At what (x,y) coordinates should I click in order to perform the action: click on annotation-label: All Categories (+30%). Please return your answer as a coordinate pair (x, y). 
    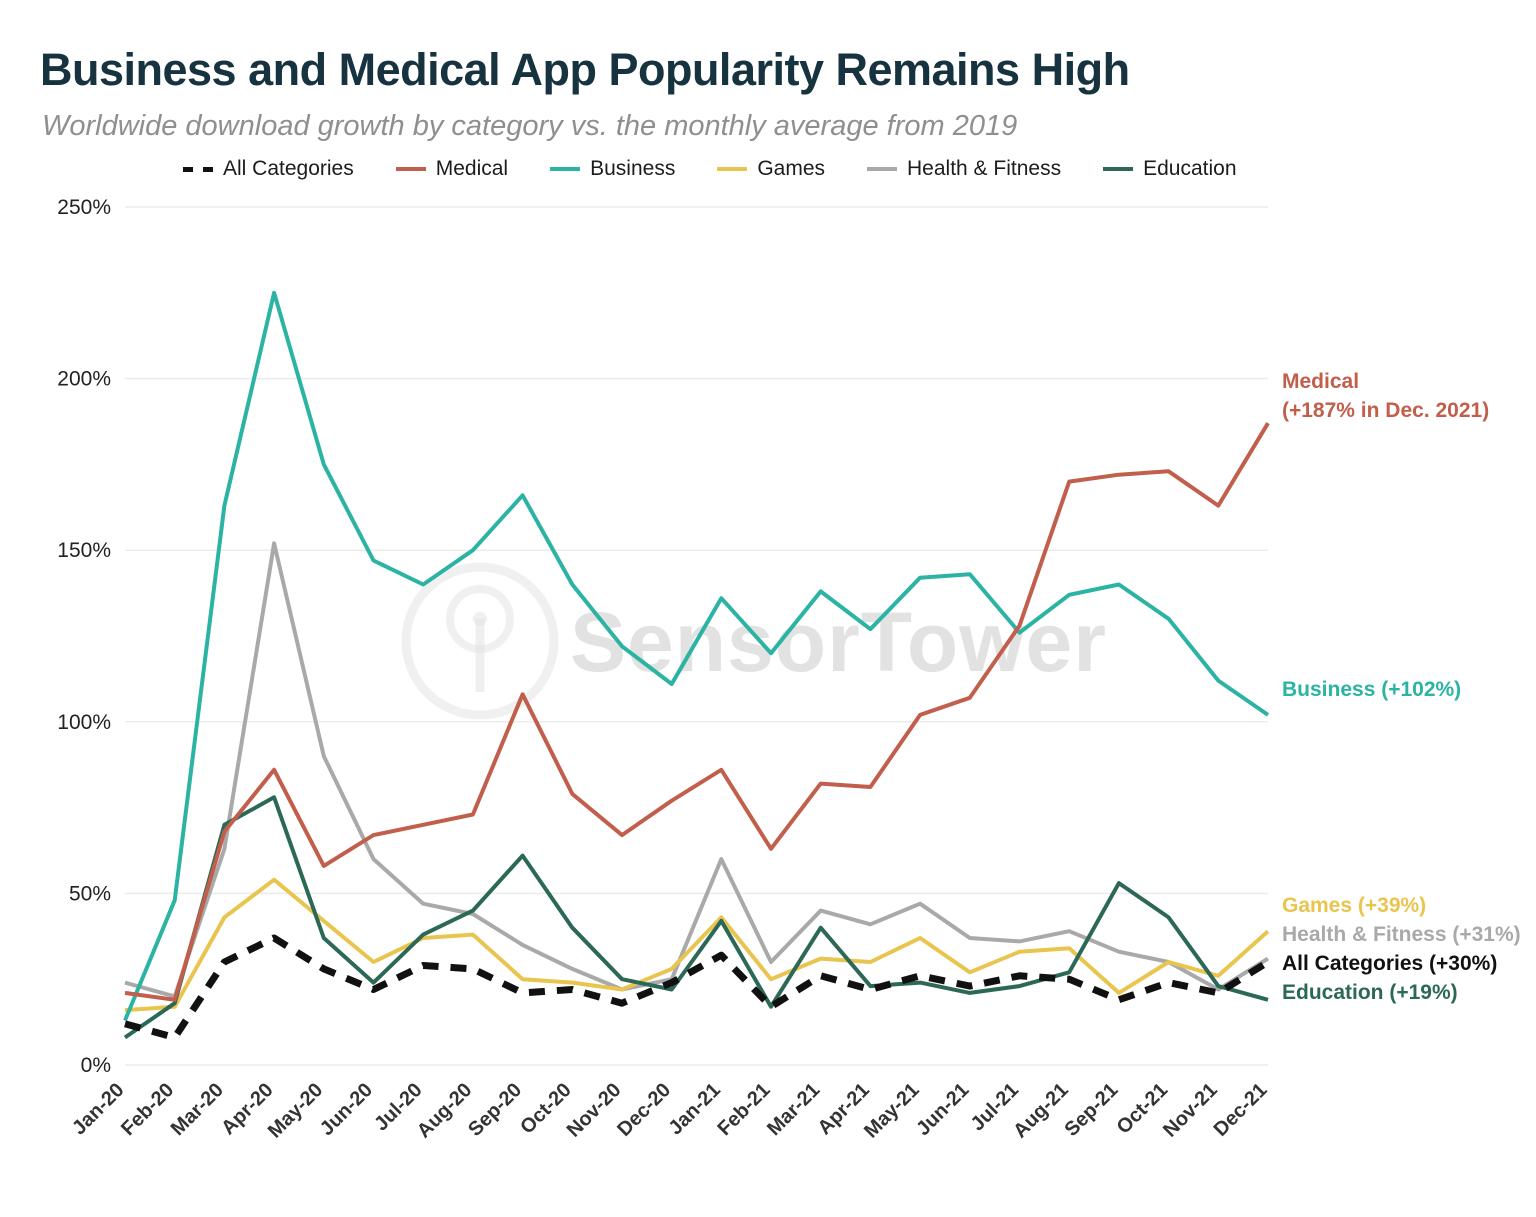
    Looking at the image, I should click on (1389, 963).